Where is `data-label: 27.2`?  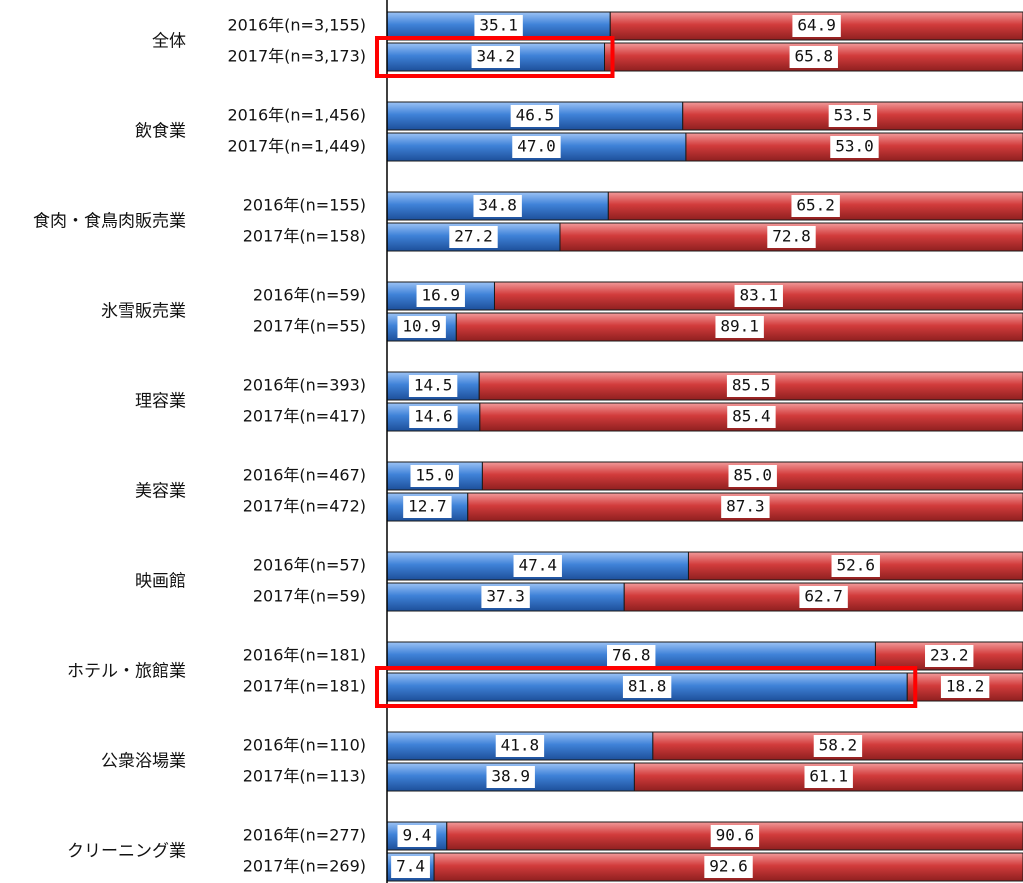
data-label: 27.2 is located at coordinates (473, 236).